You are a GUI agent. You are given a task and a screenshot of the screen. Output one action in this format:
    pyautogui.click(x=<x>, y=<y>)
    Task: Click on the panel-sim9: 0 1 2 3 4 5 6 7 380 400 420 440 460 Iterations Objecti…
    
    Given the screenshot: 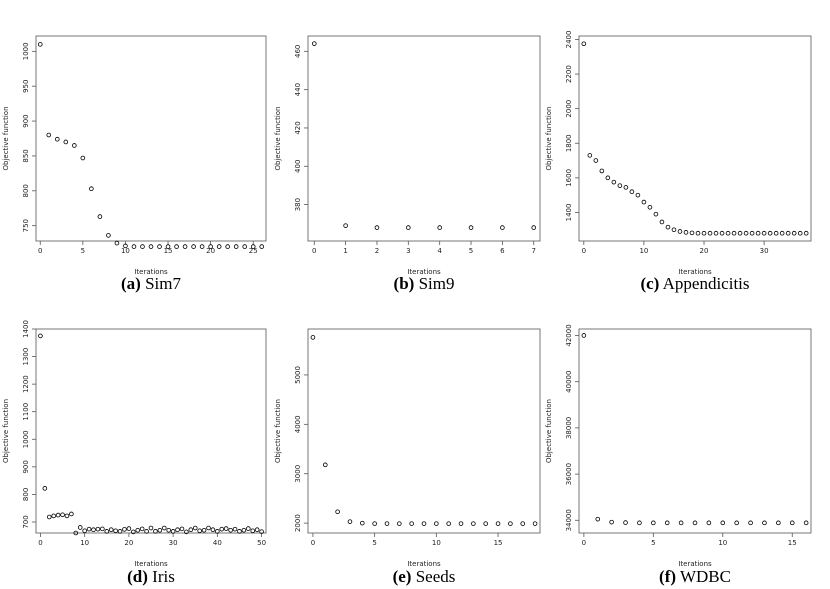 What is the action you would take?
    pyautogui.click(x=407, y=164)
    